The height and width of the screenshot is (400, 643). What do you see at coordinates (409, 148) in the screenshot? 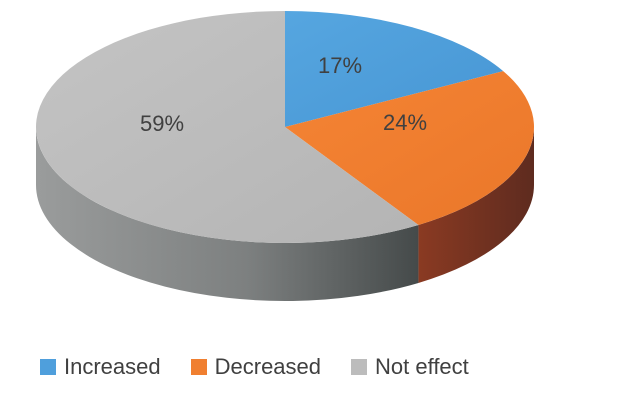
I see `slice-decreased` at bounding box center [409, 148].